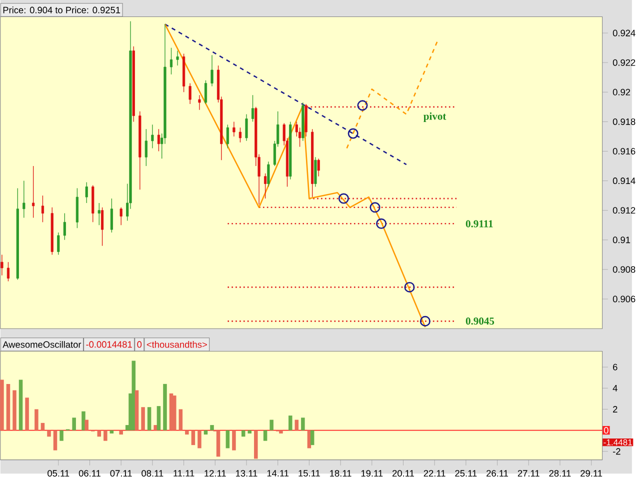 The width and height of the screenshot is (640, 481). What do you see at coordinates (59, 473) in the screenshot?
I see `x-tick-label: 05.11` at bounding box center [59, 473].